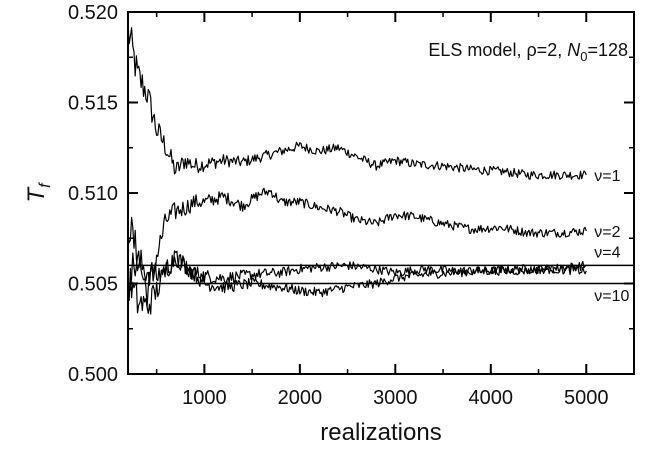 The height and width of the screenshot is (451, 646). What do you see at coordinates (380, 432) in the screenshot?
I see `x-axis-title: realizations` at bounding box center [380, 432].